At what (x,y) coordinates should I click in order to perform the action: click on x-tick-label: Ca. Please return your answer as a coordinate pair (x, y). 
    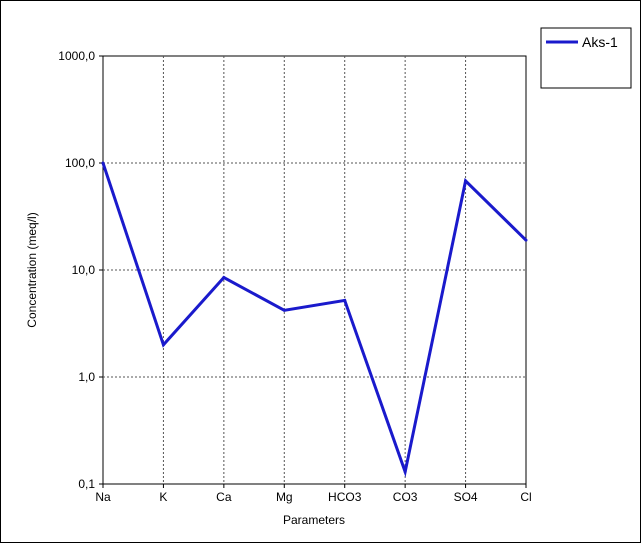
    Looking at the image, I should click on (224, 497).